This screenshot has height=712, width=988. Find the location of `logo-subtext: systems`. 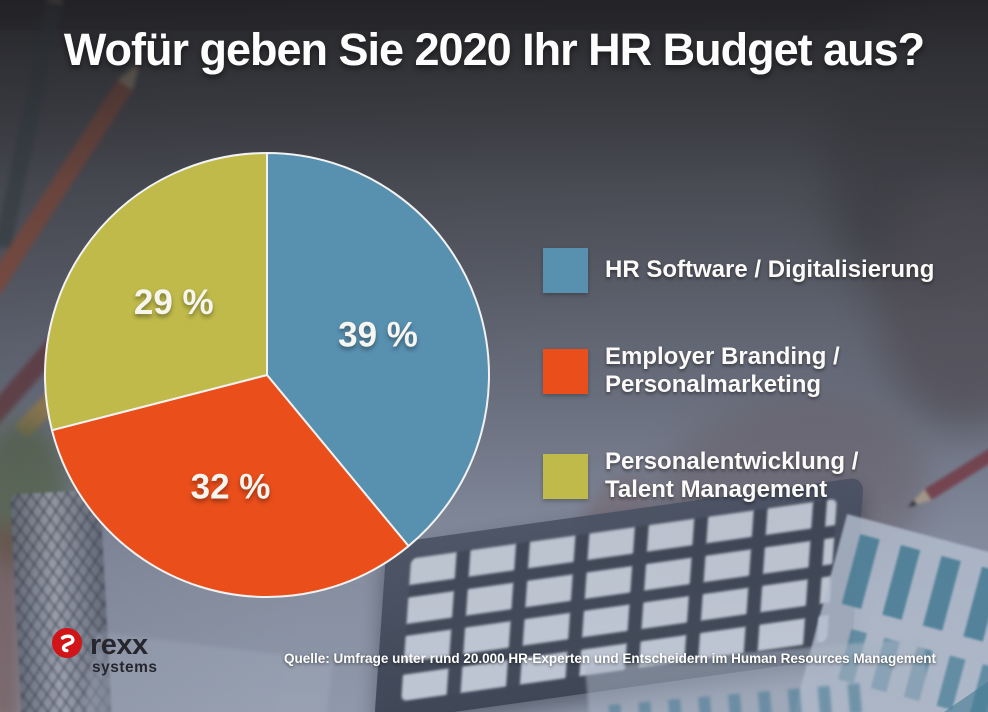

logo-subtext: systems is located at coordinates (125, 668).